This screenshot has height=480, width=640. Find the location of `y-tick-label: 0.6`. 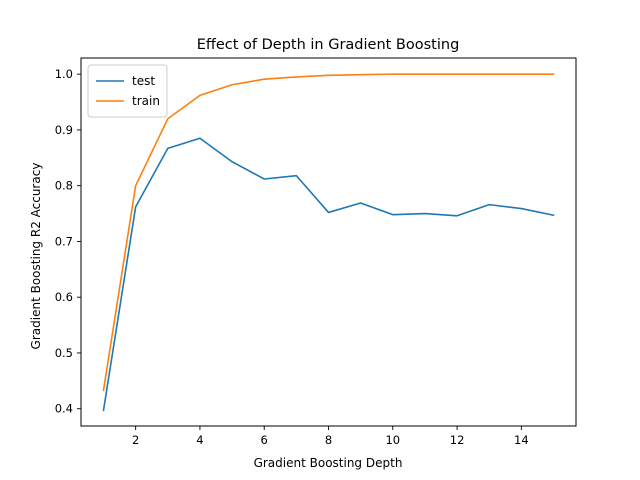

y-tick-label: 0.6 is located at coordinates (64, 297).